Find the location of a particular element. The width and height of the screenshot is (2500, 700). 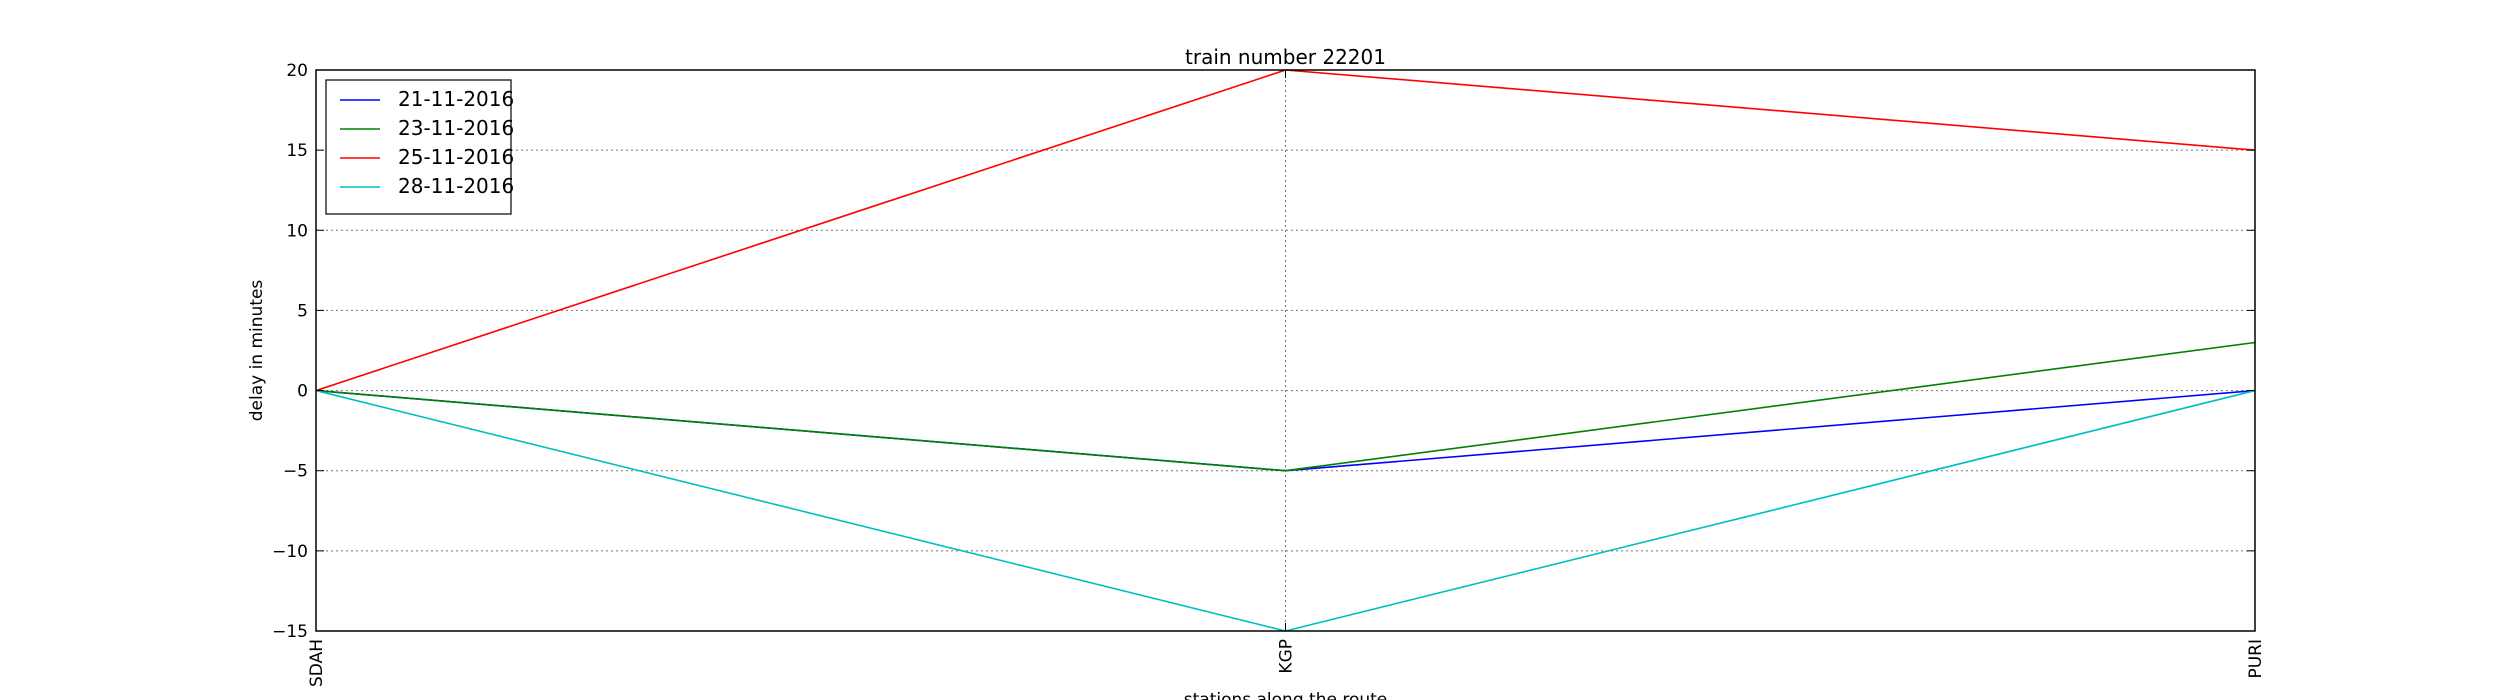

x-axis-title: stations along the route is located at coordinates (1286, 695).